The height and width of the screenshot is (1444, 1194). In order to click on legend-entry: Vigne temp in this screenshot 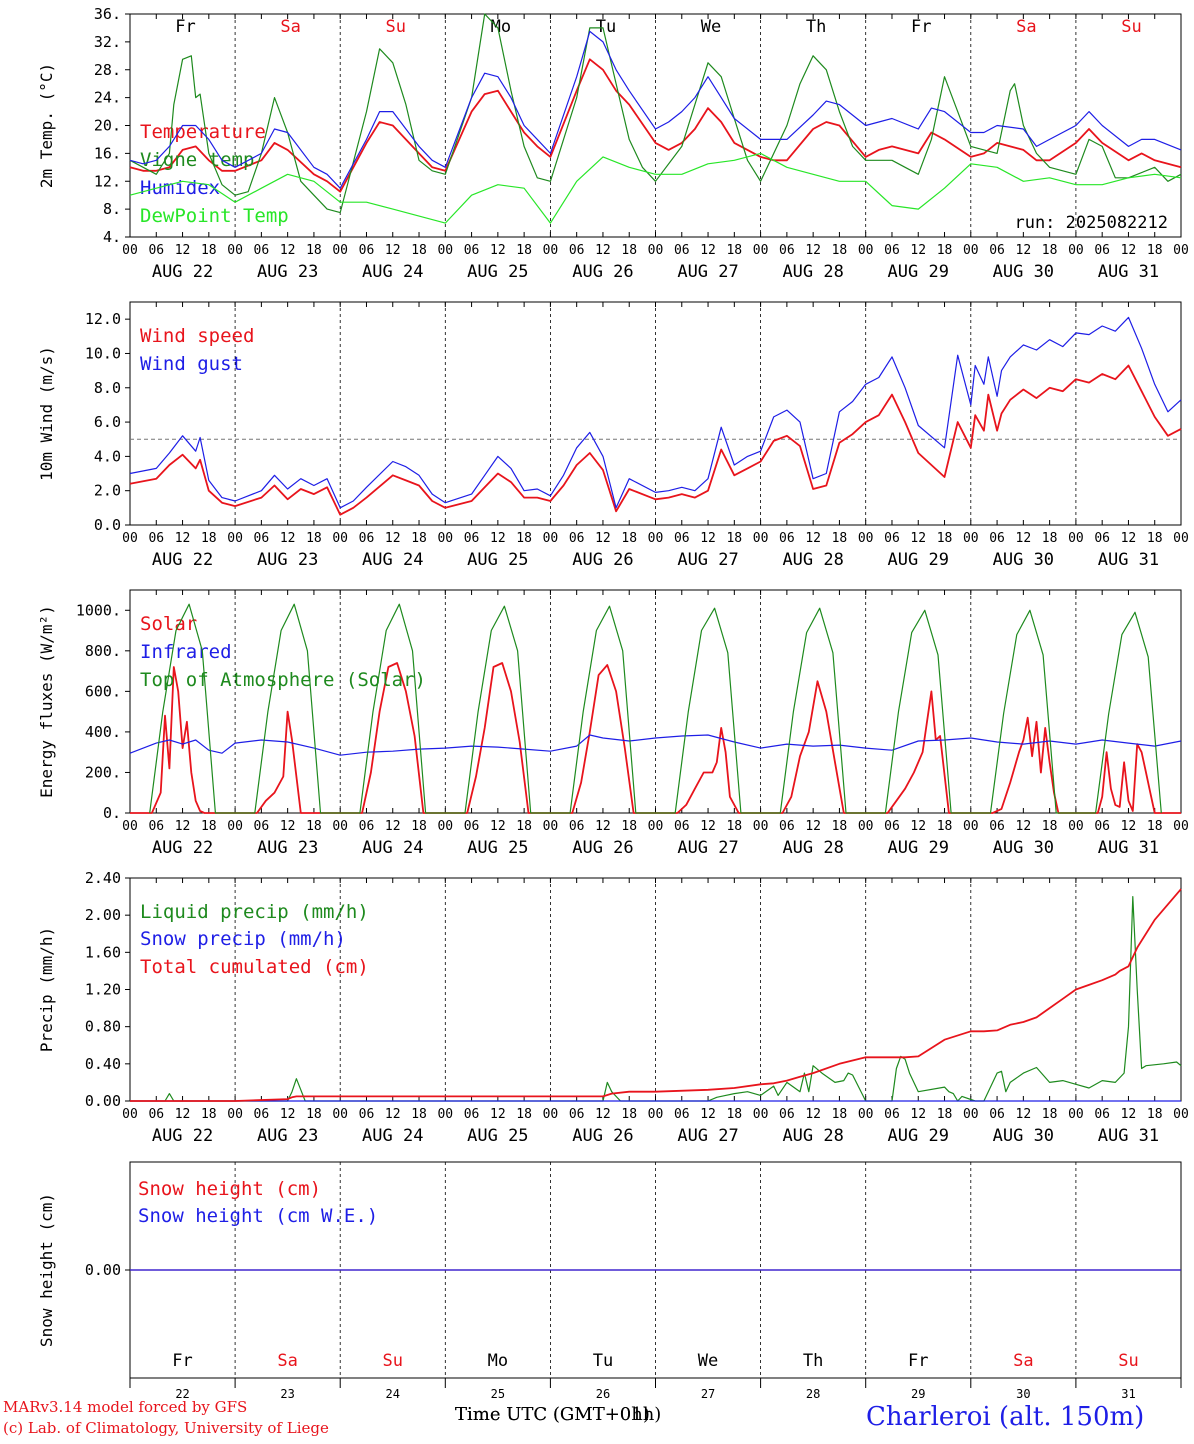, I will do `click(197, 160)`.